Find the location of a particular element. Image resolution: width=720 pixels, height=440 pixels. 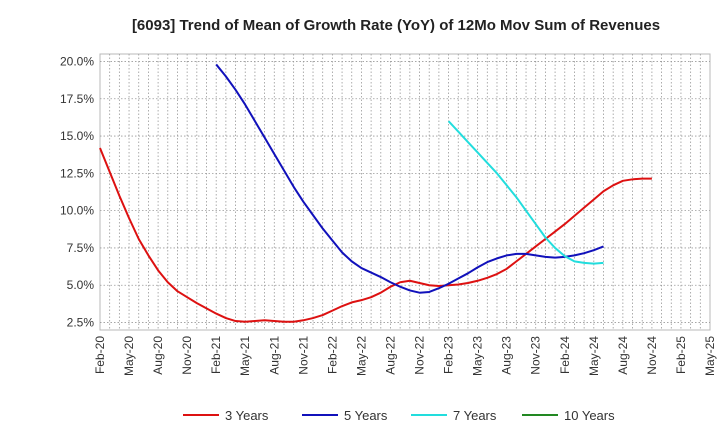

y-axis-ticks: 2.5% 5.0% 7.5% 10.0% 12.5% 15.0% 17.5% 20.0% is located at coordinates (77, 191).